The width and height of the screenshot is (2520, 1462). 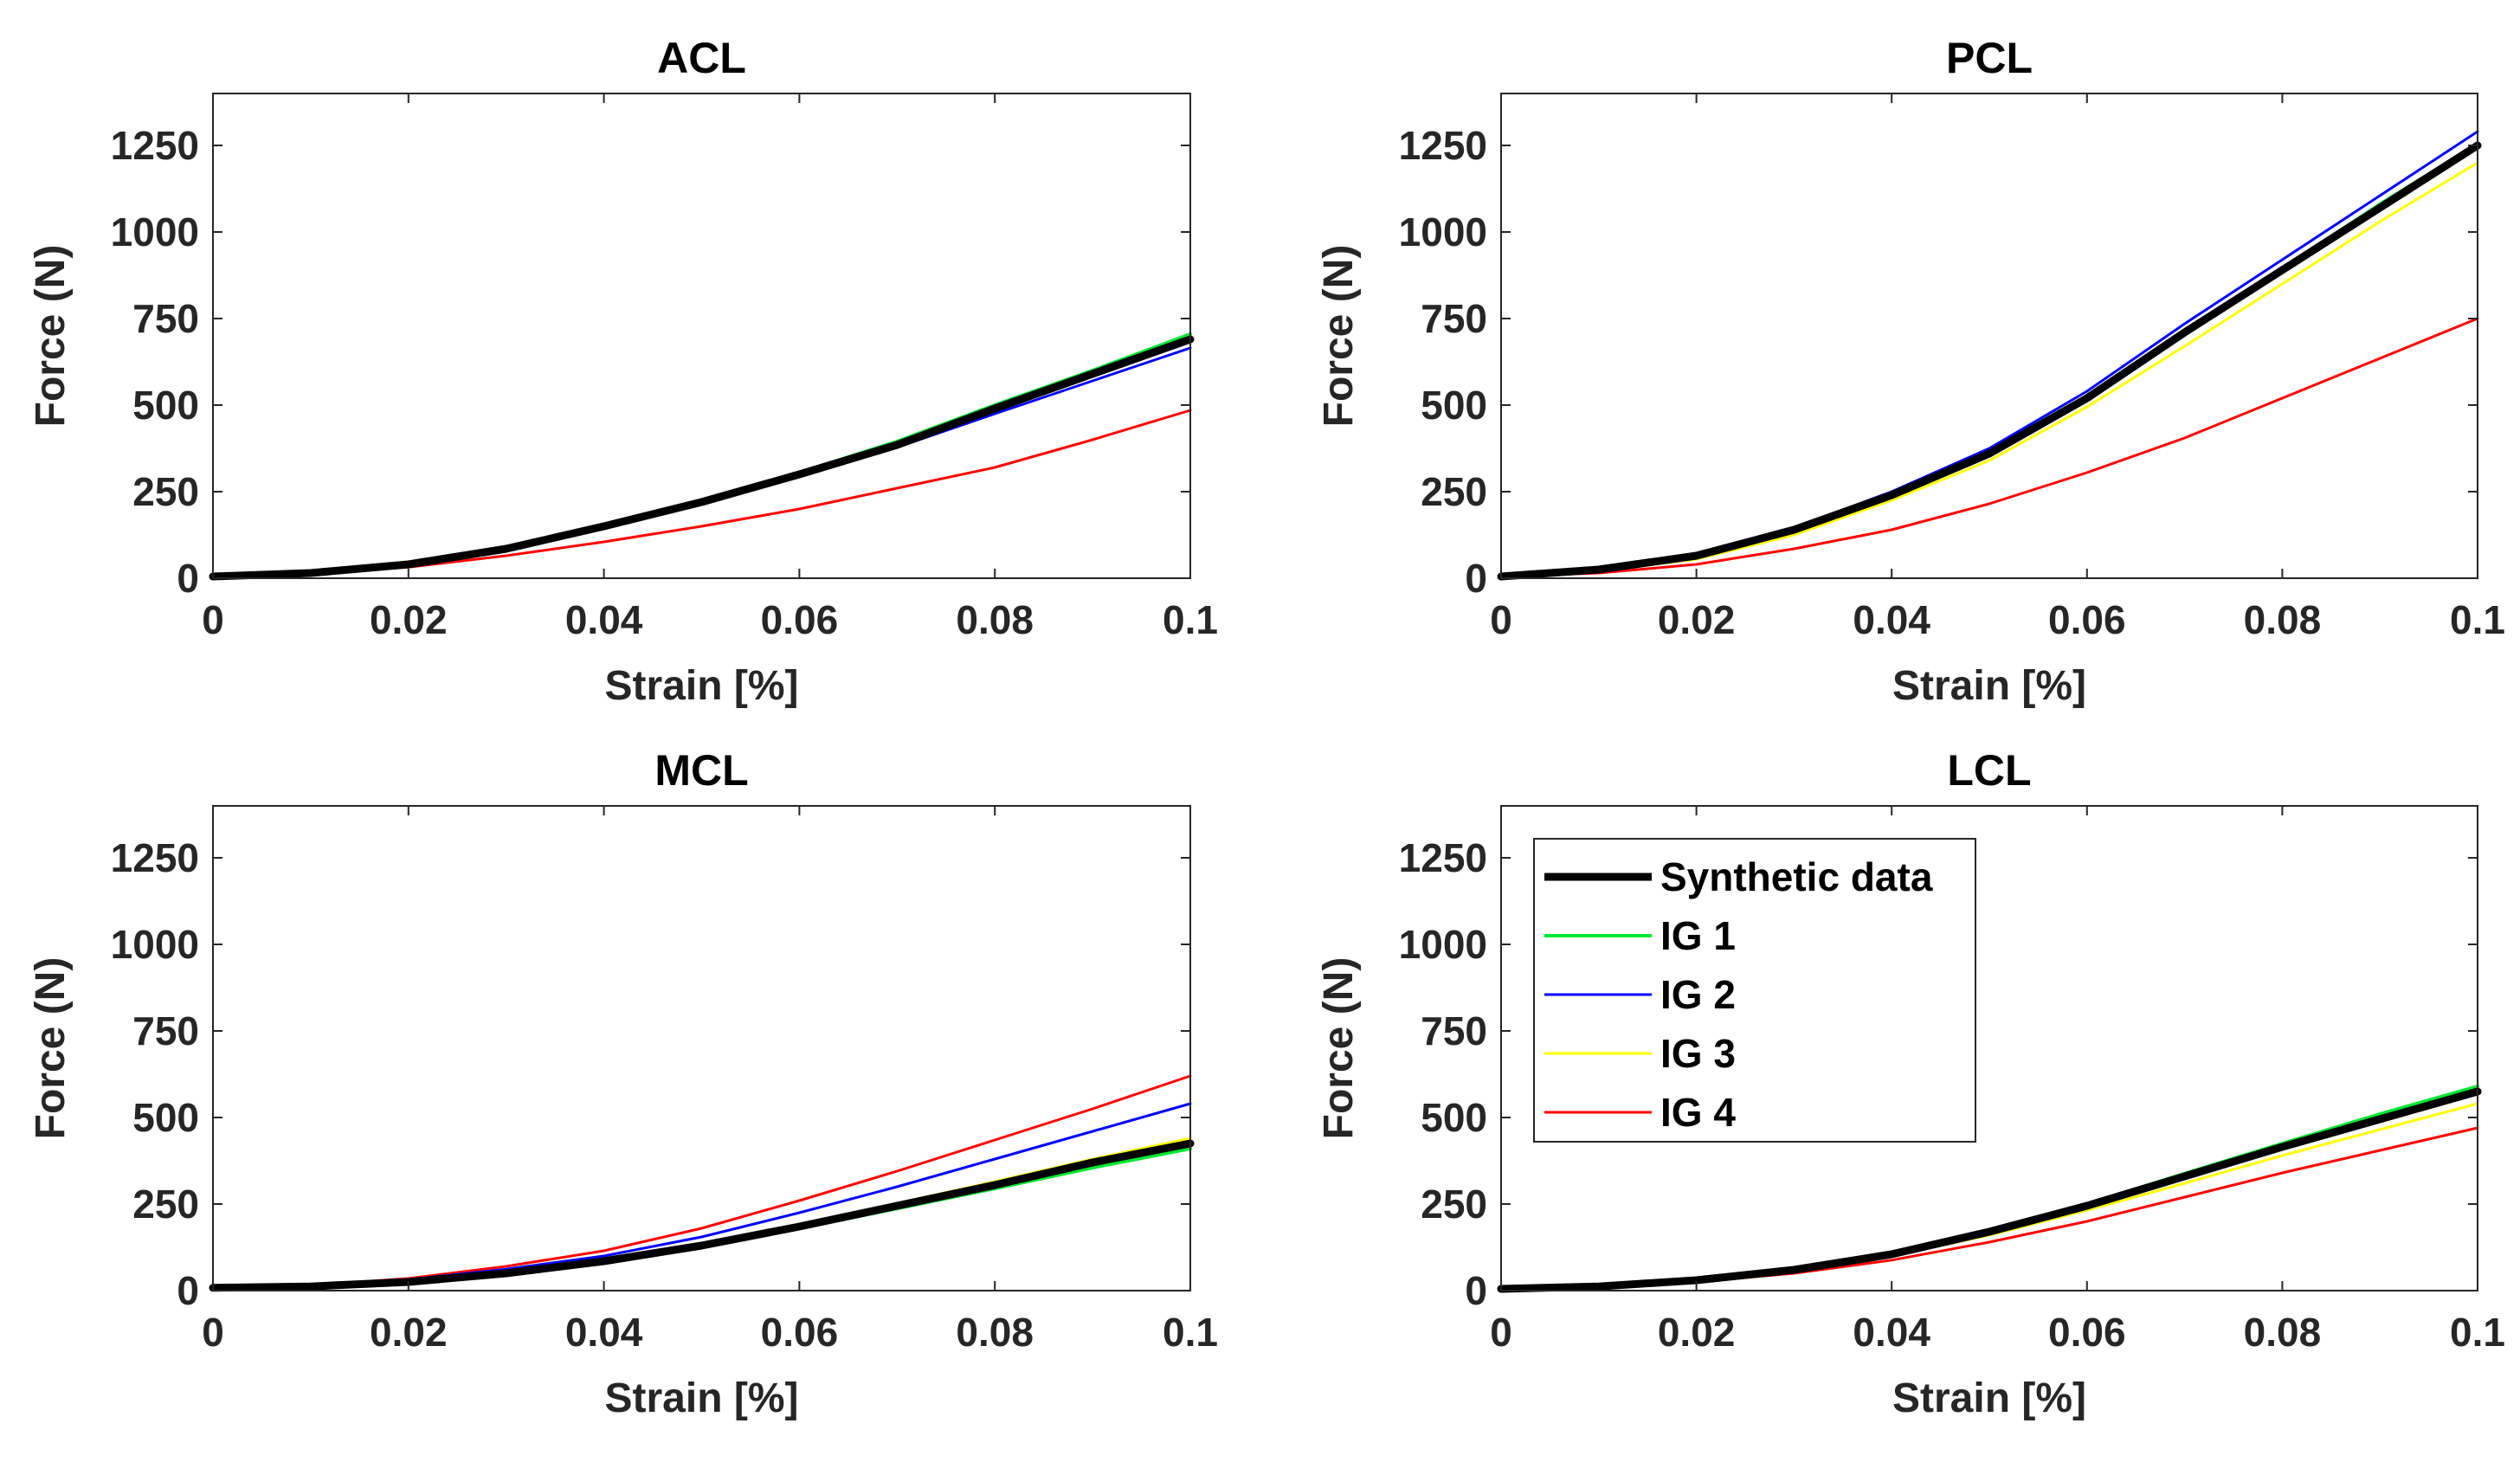 I want to click on acl-axes-box, so click(x=701, y=336).